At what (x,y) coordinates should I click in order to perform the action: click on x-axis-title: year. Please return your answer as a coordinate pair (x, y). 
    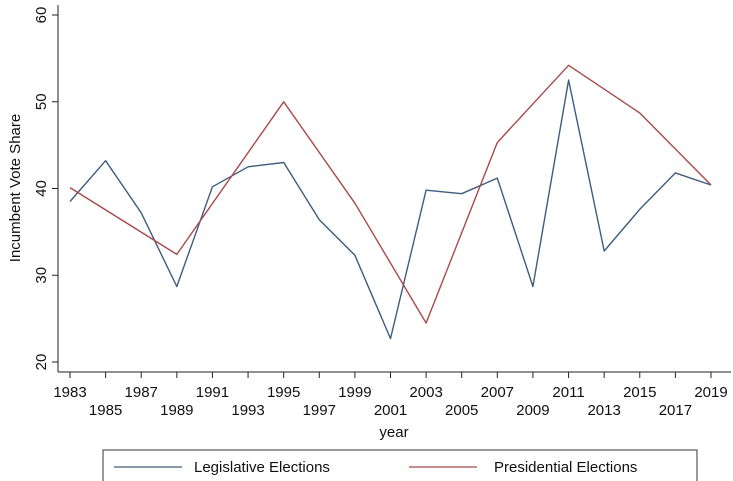
    Looking at the image, I should click on (393, 432).